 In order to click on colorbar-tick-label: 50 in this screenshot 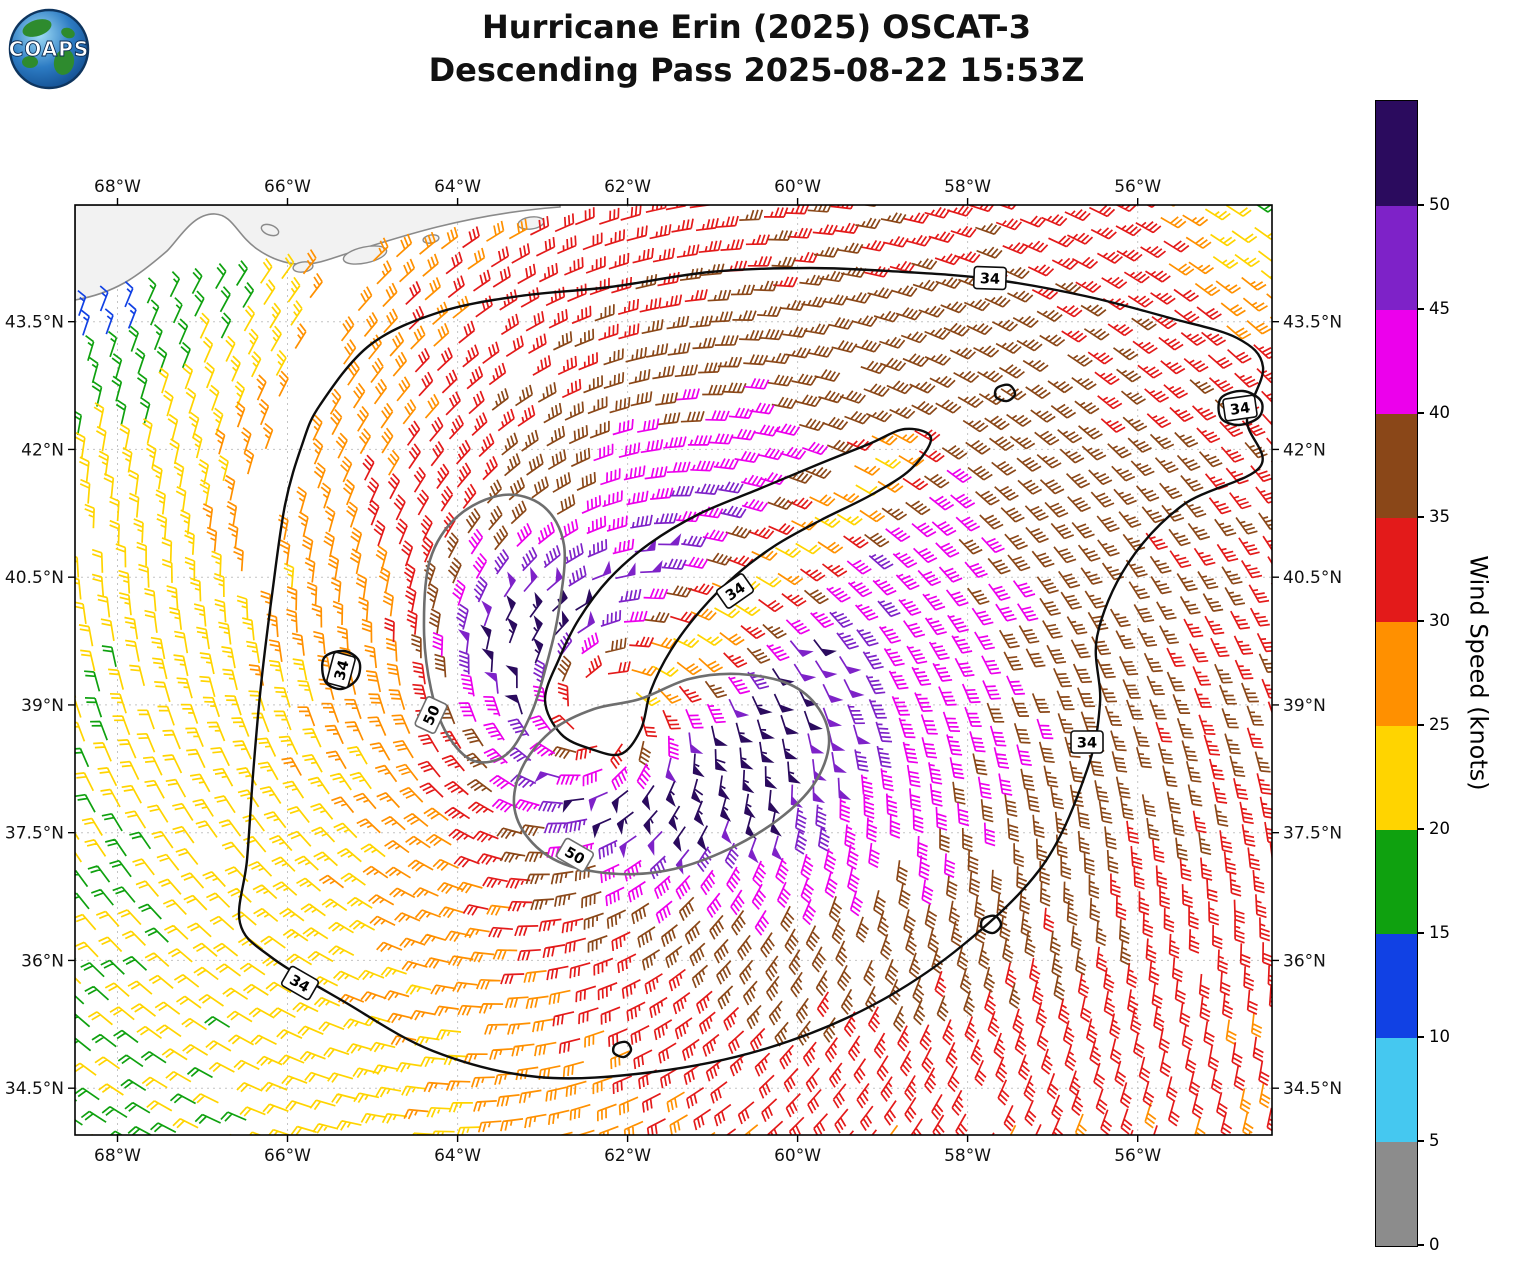, I will do `click(1439, 204)`.